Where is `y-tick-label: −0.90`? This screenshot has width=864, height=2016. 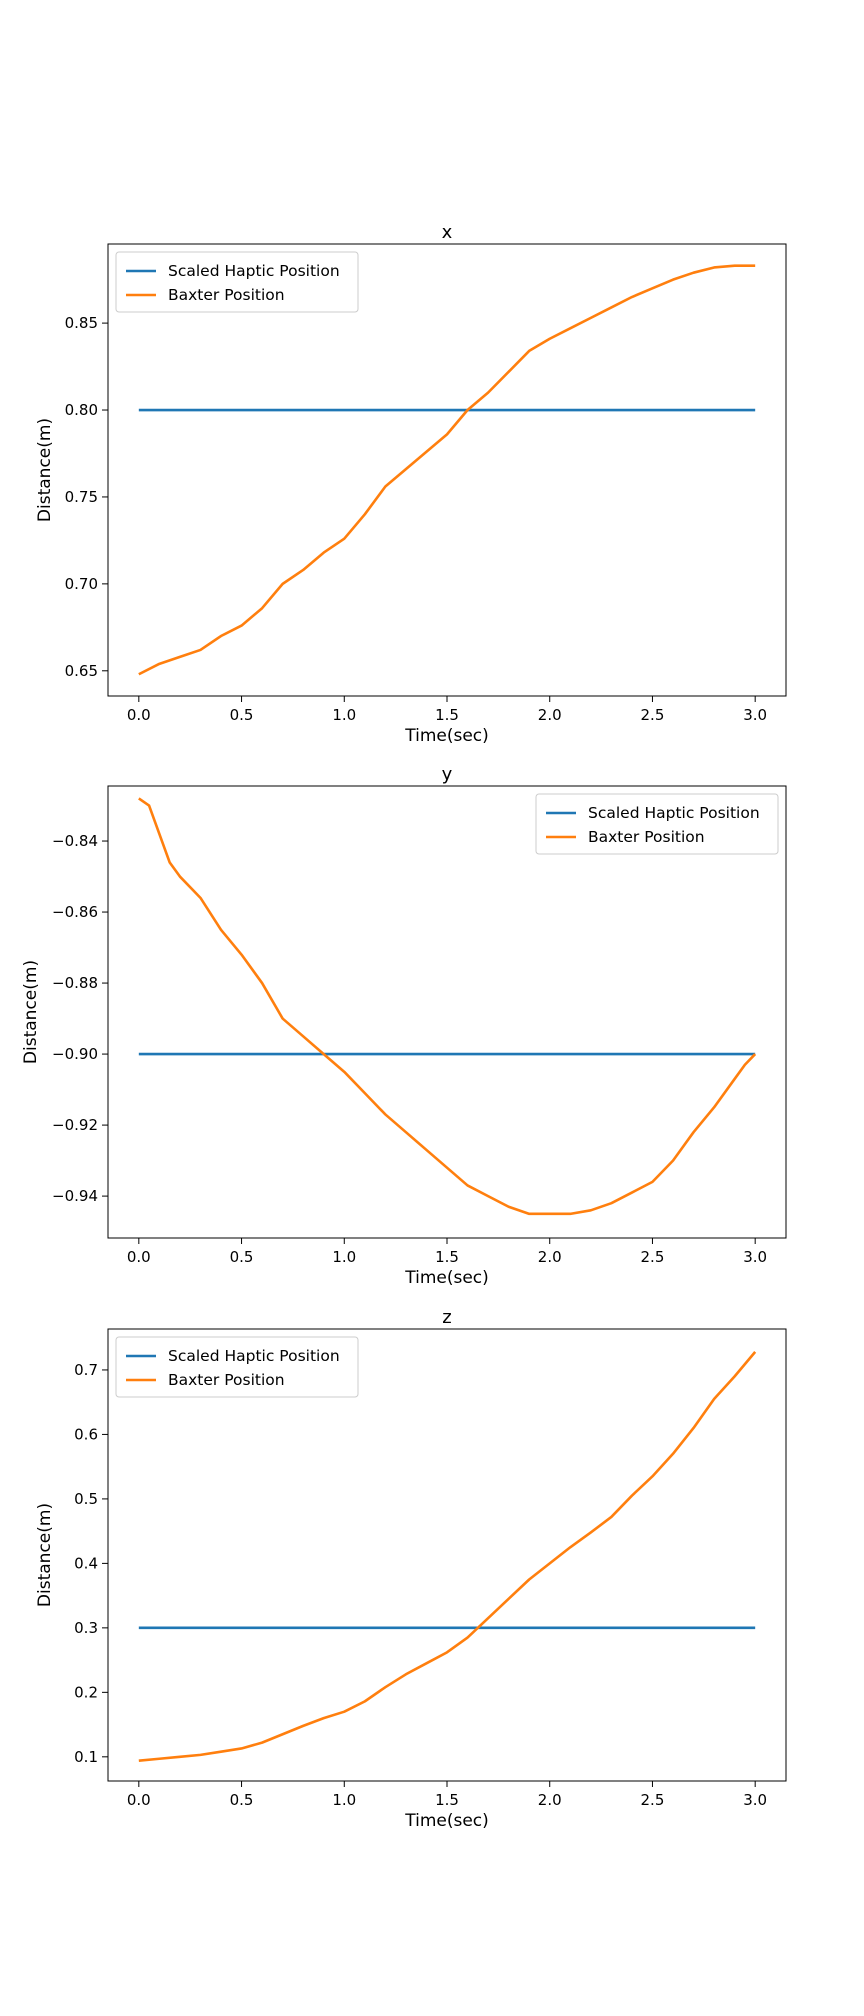
y-tick-label: −0.90 is located at coordinates (75, 1054).